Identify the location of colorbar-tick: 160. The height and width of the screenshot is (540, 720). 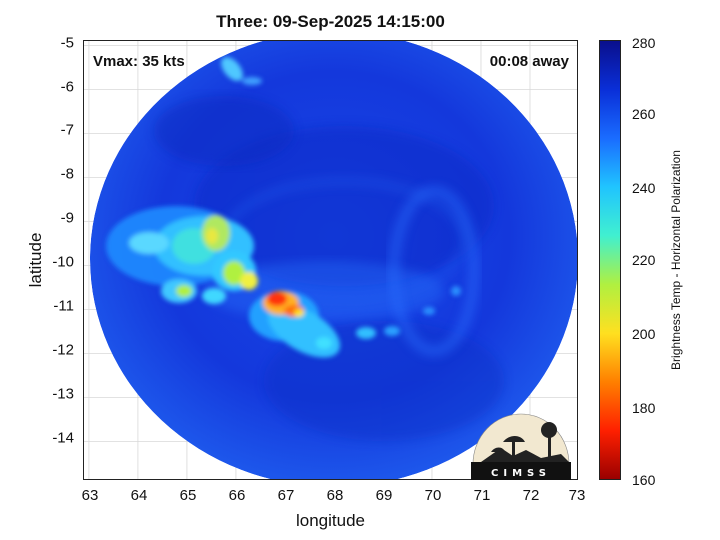
(644, 480).